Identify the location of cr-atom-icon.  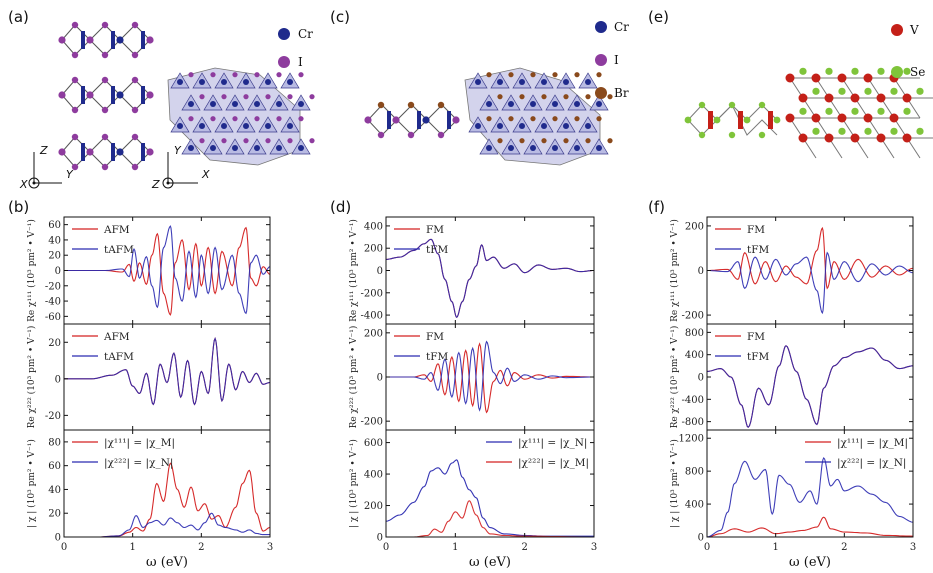
(601, 27).